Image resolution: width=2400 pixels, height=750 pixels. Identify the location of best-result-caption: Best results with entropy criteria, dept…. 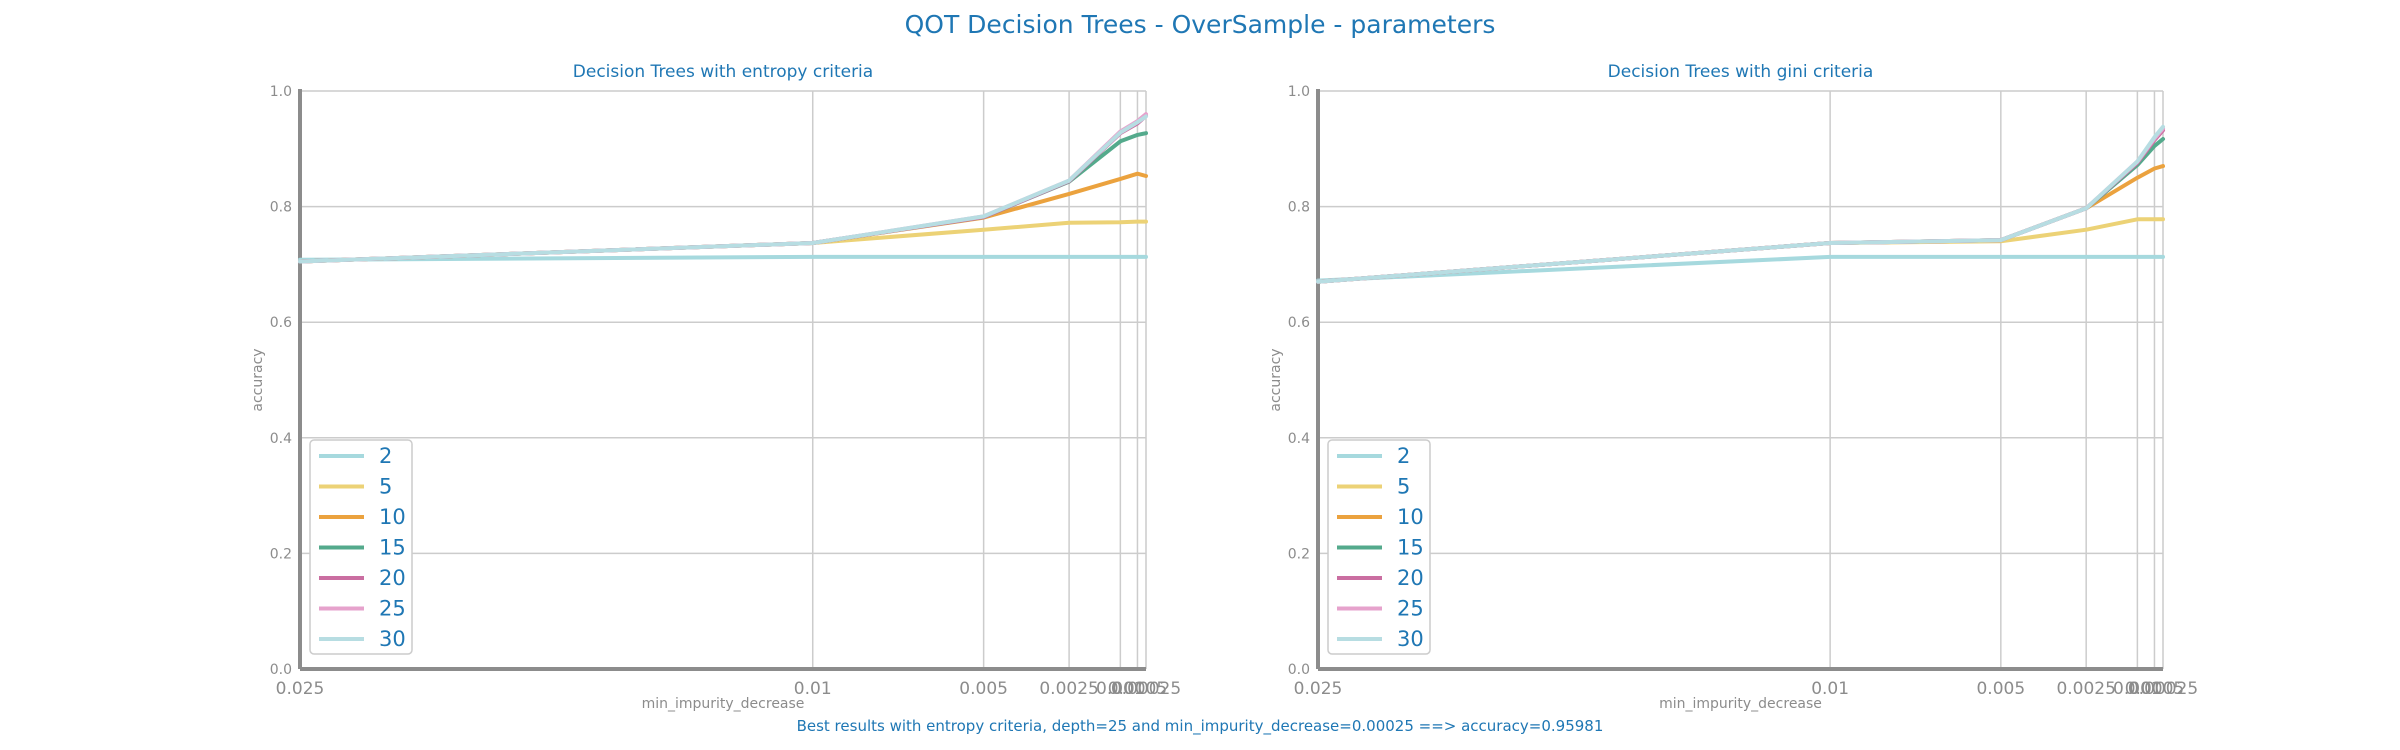
(1200, 726).